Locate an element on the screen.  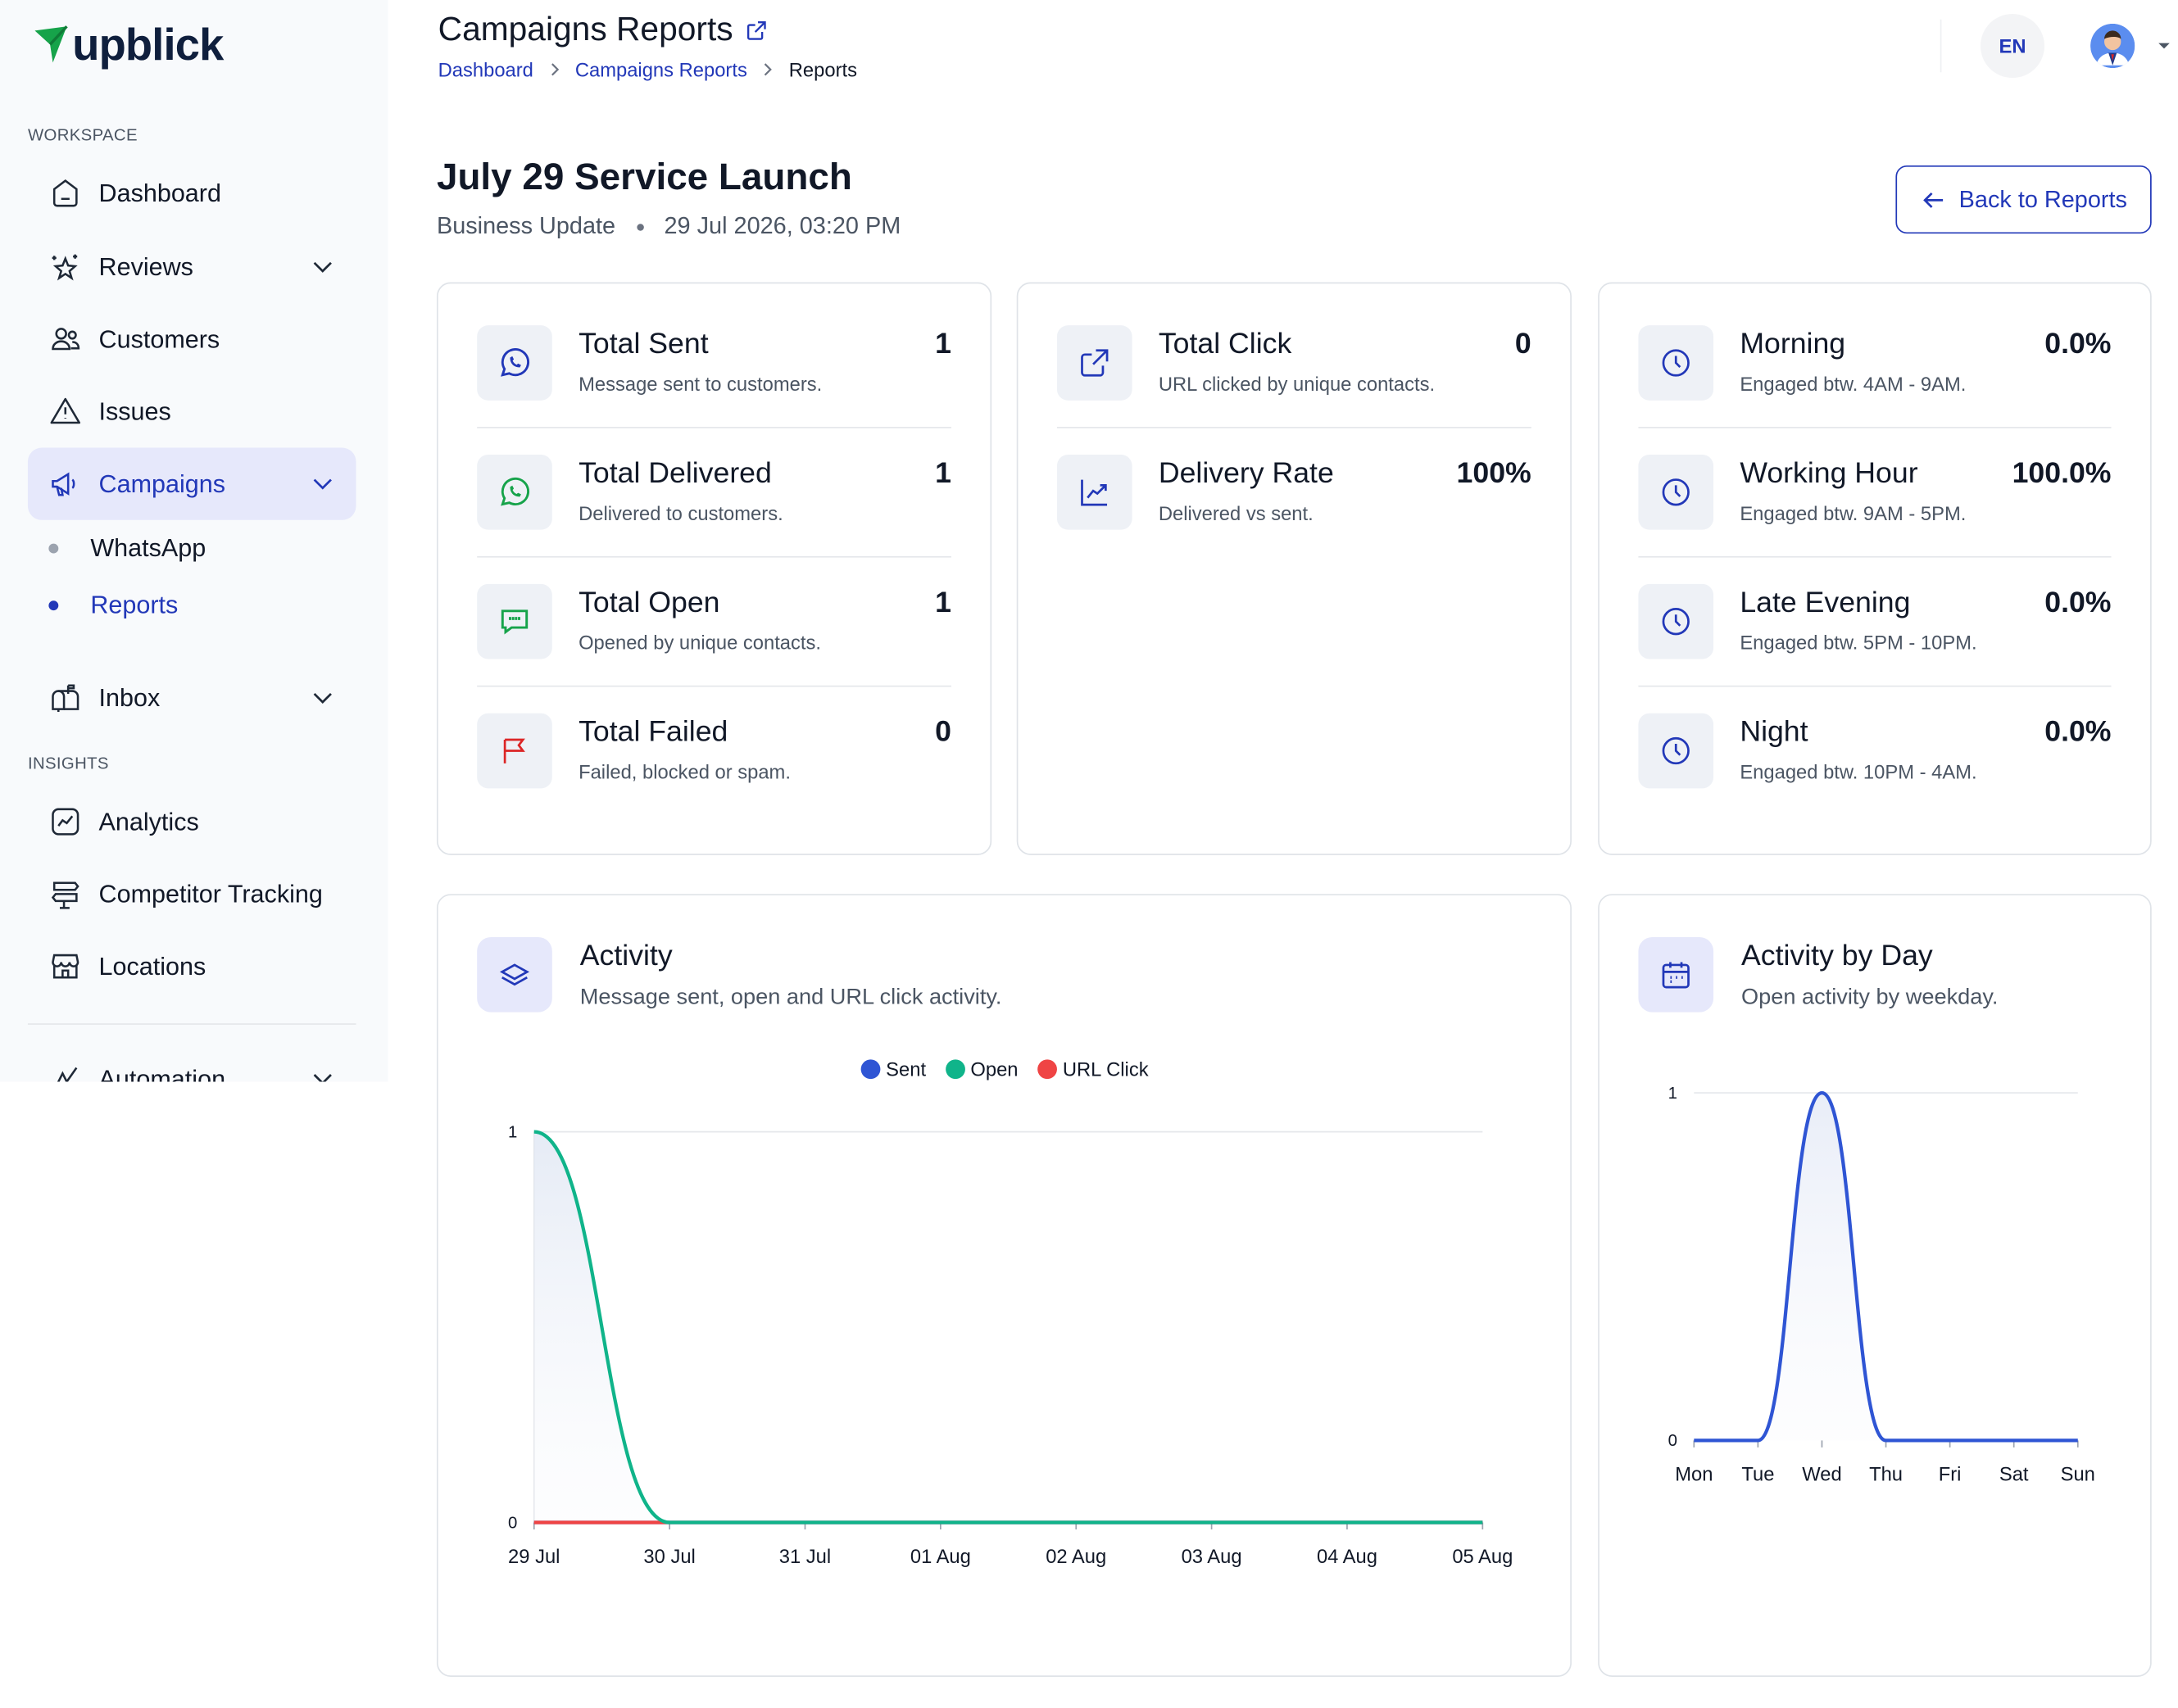
sidebar-divider is located at coordinates (191, 1024).